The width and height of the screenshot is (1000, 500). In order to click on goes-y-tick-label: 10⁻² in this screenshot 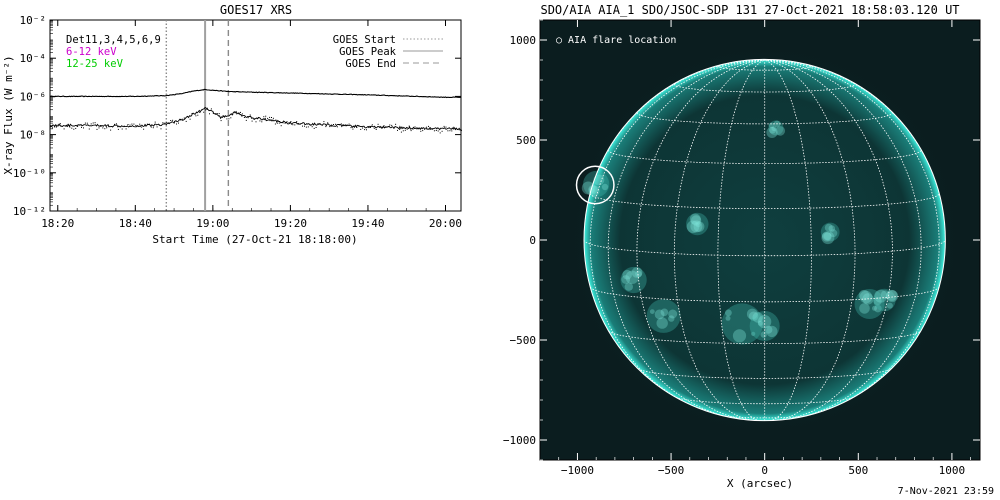, I will do `click(33, 20)`.